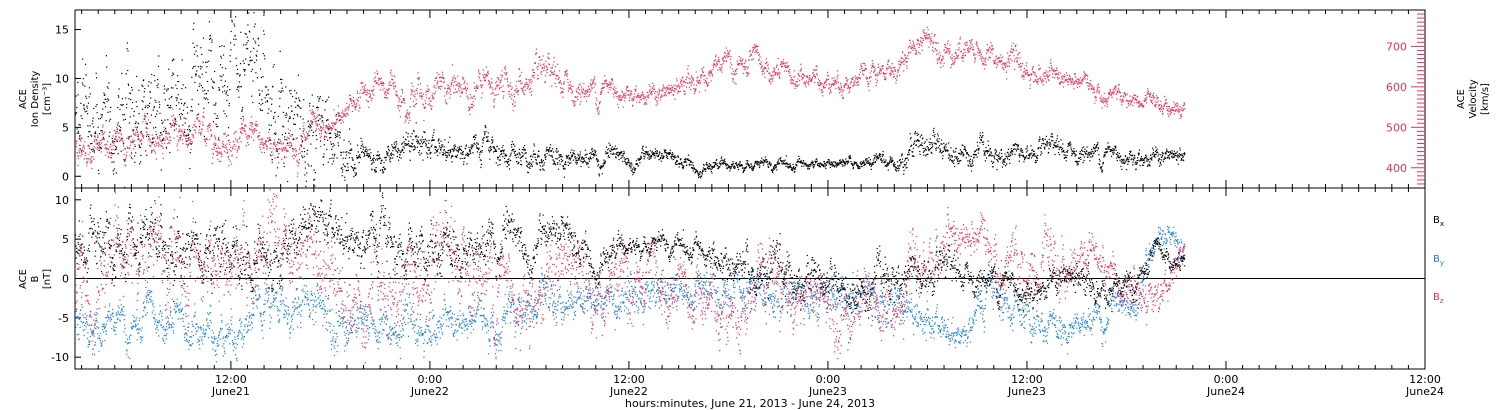 The image size is (1500, 410). What do you see at coordinates (65, 279) in the screenshot?
I see `b-tick-label: 0` at bounding box center [65, 279].